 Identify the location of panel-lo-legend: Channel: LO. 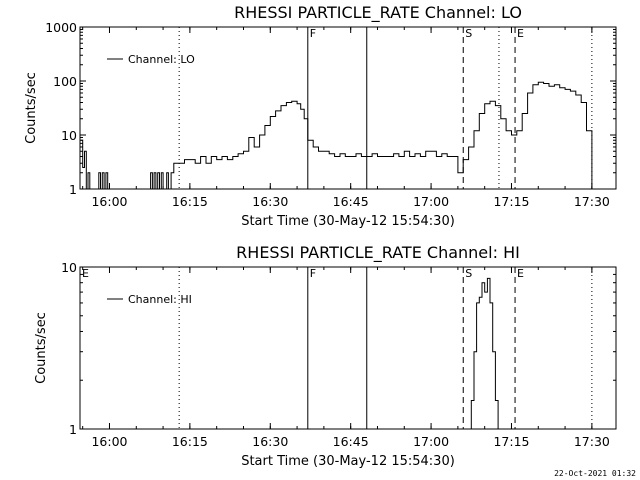
(151, 59).